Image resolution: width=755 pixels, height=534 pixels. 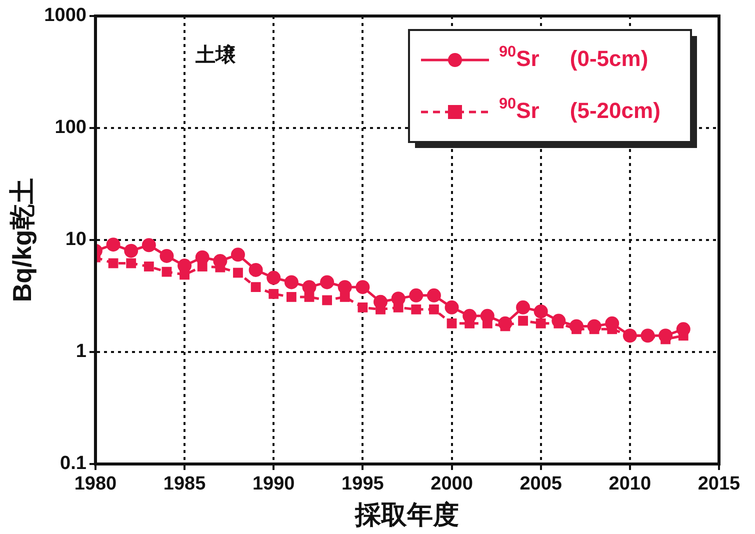 What do you see at coordinates (541, 484) in the screenshot?
I see `x-tick-label: 2005` at bounding box center [541, 484].